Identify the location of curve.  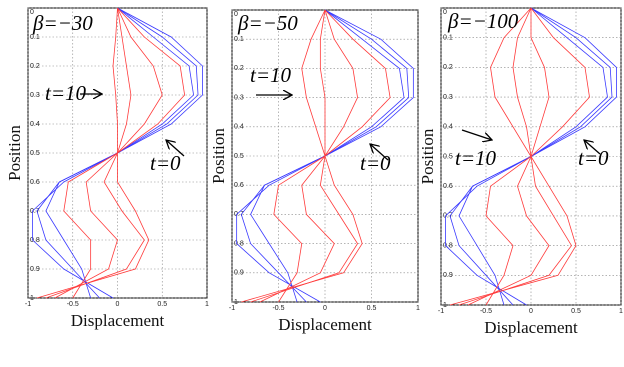
(93, 153).